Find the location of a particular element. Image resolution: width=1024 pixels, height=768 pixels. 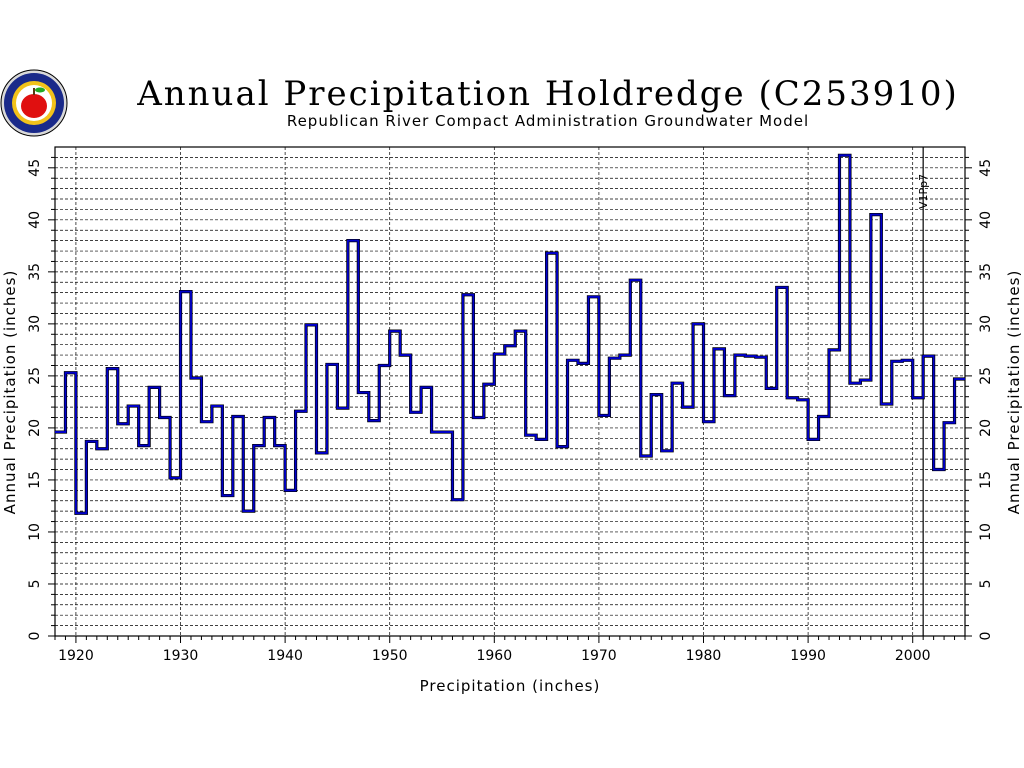

annotation-label: V1Pp7 is located at coordinates (923, 191).